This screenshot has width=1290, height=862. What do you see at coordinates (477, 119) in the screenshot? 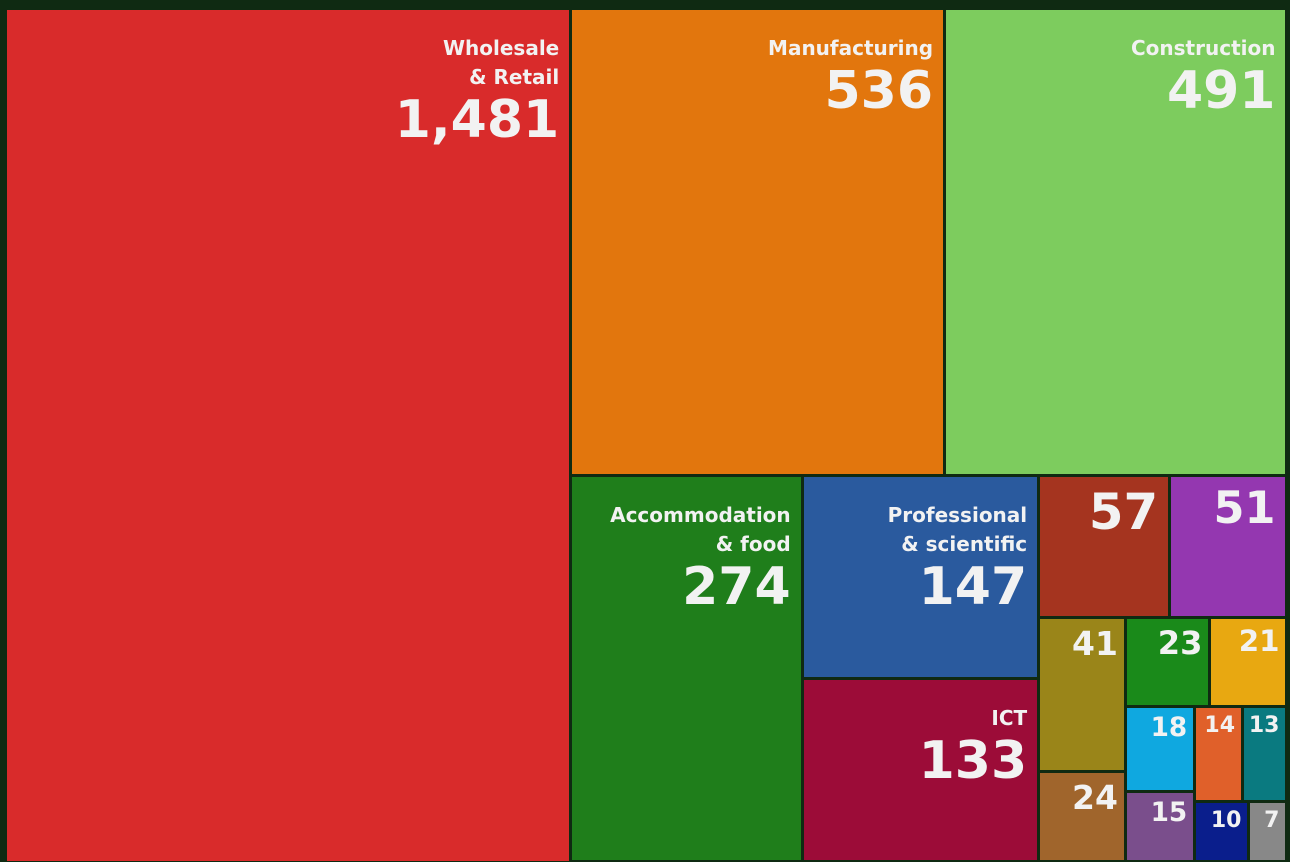
I see `cell-value: 1,481` at bounding box center [477, 119].